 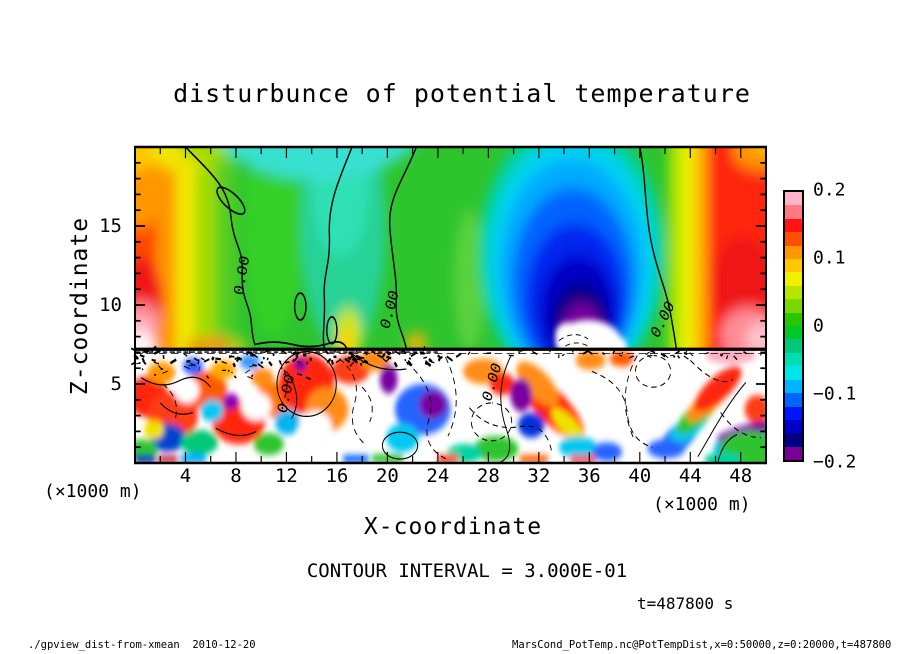 What do you see at coordinates (741, 476) in the screenshot?
I see `x-tick-label: 48` at bounding box center [741, 476].